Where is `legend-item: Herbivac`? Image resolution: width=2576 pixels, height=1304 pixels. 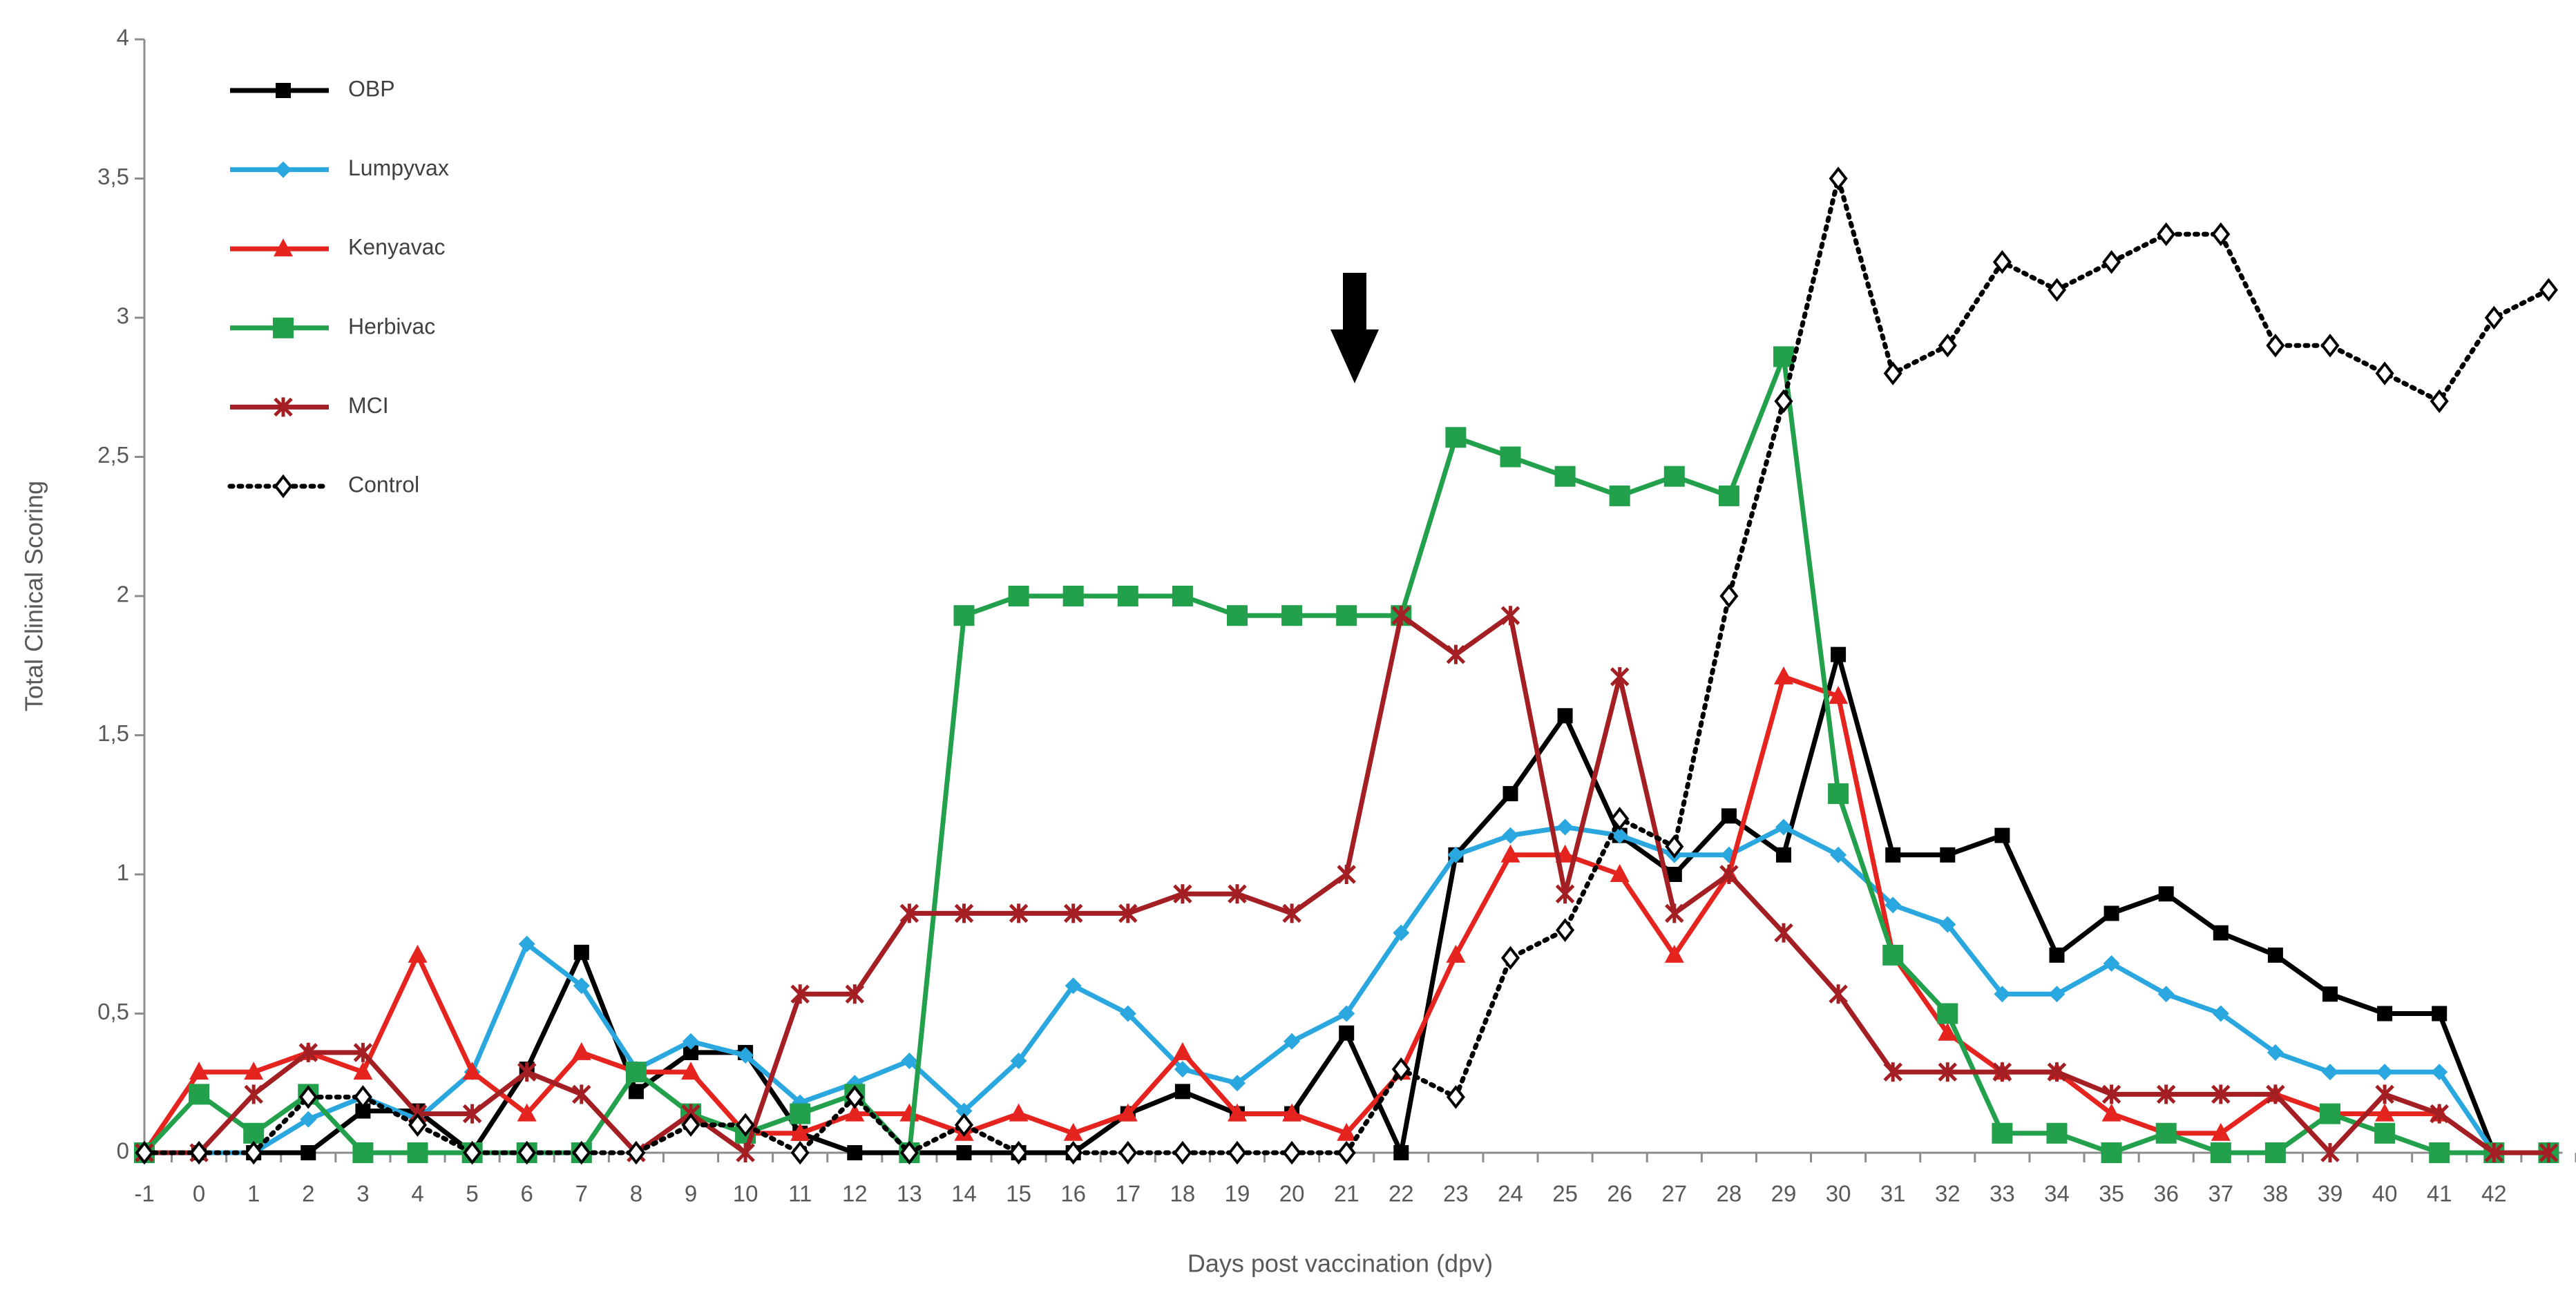
legend-item: Herbivac is located at coordinates (332, 326).